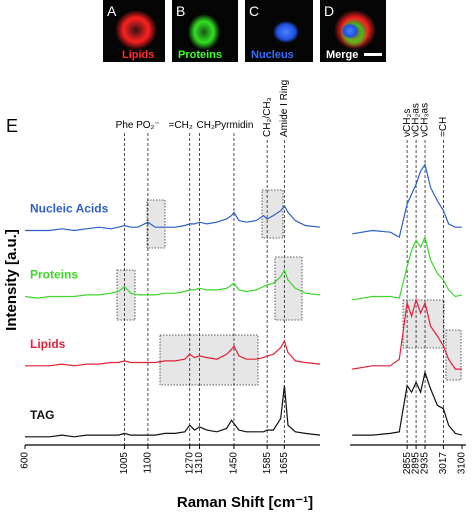 This screenshot has width=474, height=523. What do you see at coordinates (206, 125) in the screenshot?
I see `annotation: CH₂` at bounding box center [206, 125].